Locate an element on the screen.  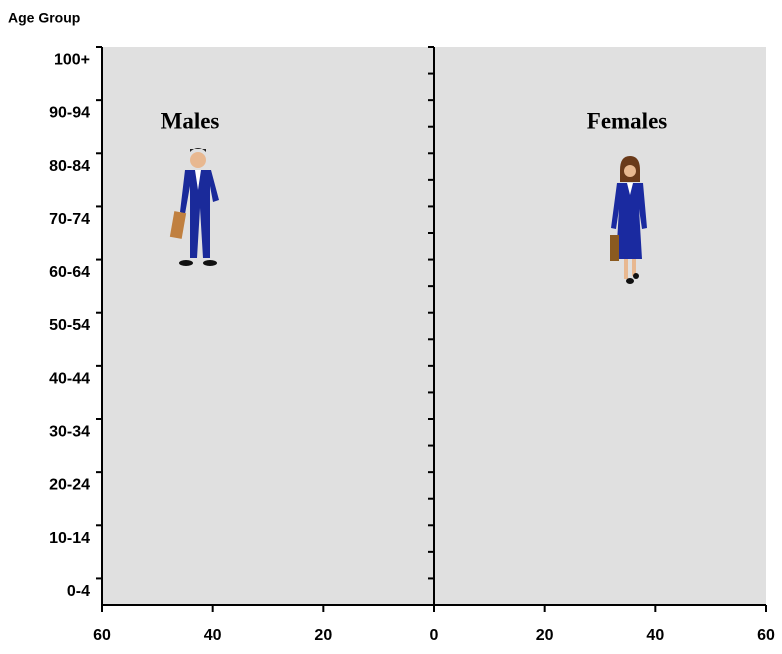
annotation: Females is located at coordinates (627, 120).